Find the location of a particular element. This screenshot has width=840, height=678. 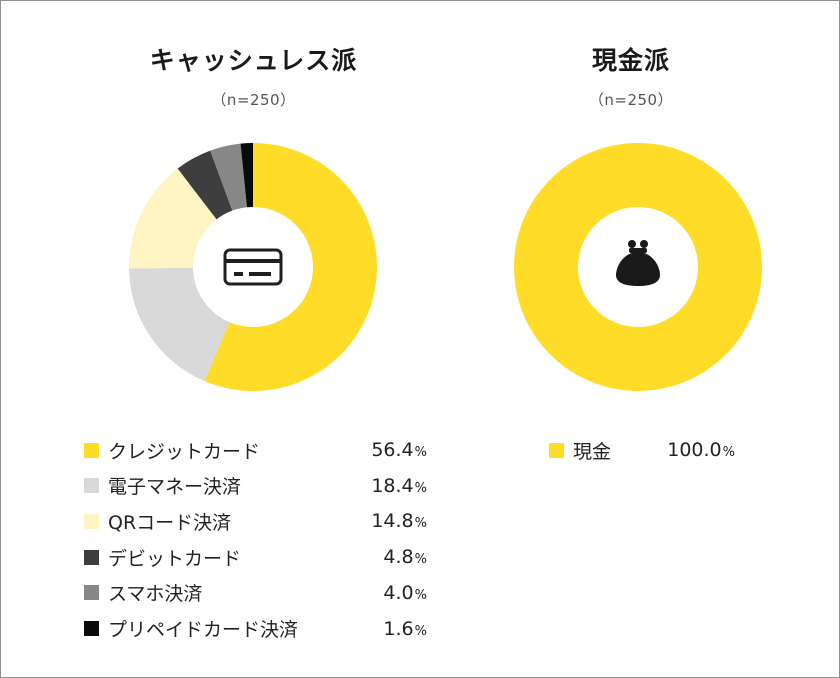

legend-value: 56.4% is located at coordinates (399, 450).